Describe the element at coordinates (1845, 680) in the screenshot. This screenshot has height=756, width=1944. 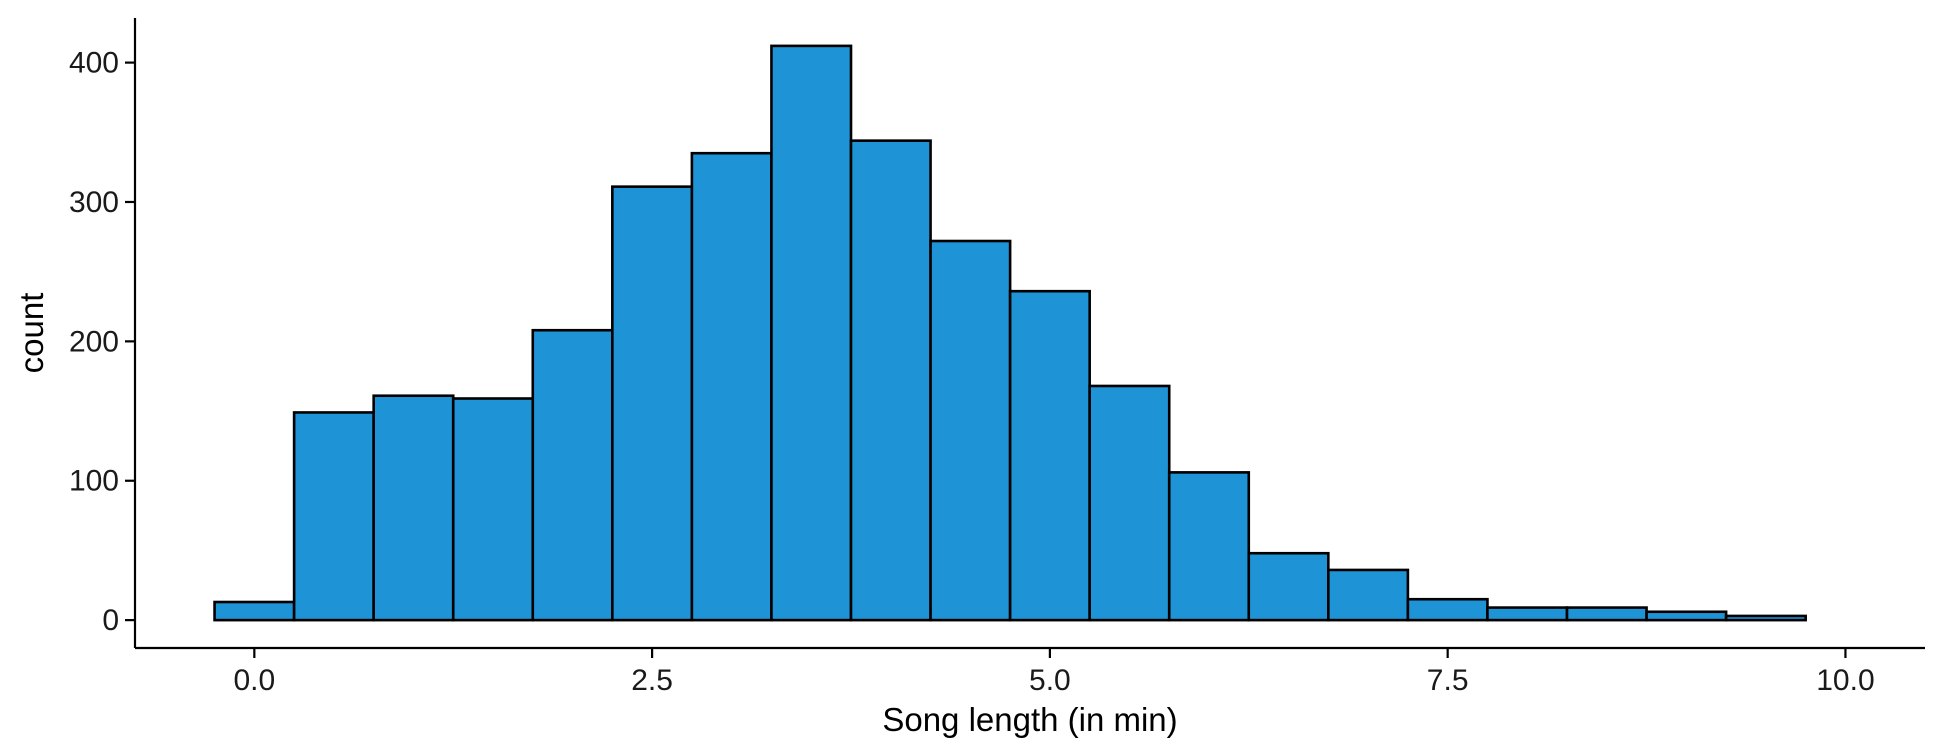
I see `x-tick-label: 10.0` at that location.